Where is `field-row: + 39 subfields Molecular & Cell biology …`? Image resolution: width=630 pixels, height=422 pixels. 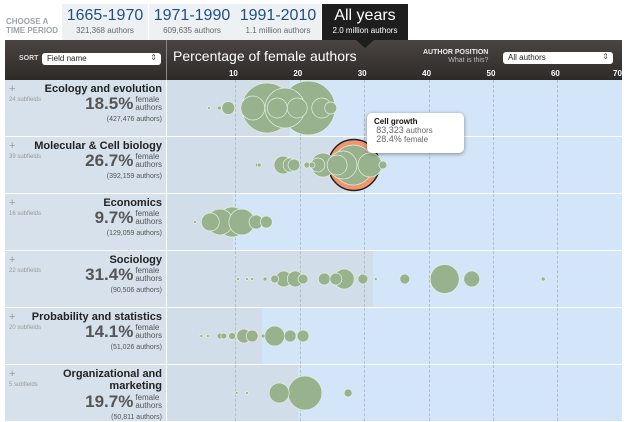 field-row: + 39 subfields Molecular & Cell biology … is located at coordinates (313, 165).